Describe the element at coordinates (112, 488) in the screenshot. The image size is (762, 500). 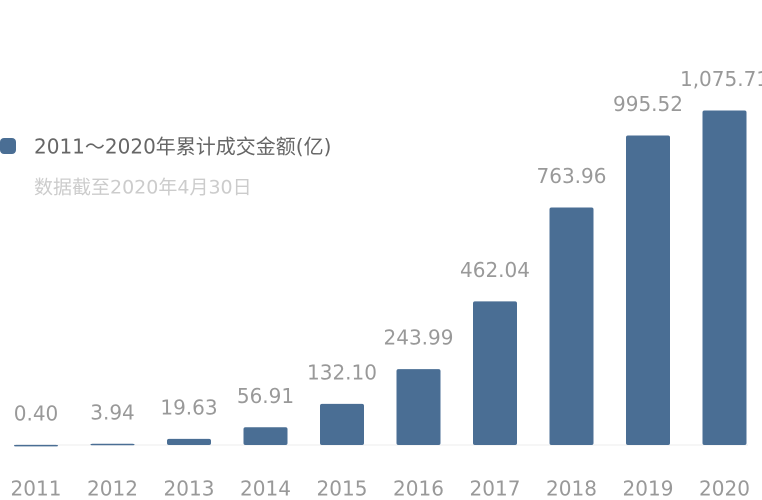
I see `x-tick-label: 2012` at that location.